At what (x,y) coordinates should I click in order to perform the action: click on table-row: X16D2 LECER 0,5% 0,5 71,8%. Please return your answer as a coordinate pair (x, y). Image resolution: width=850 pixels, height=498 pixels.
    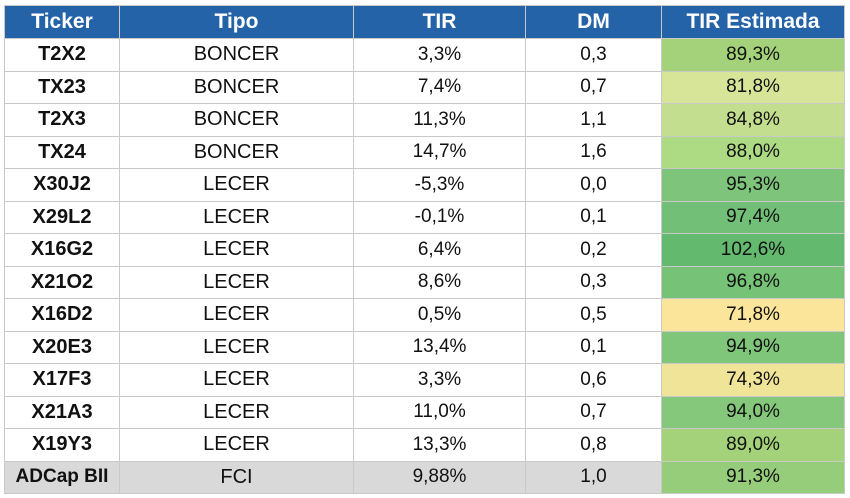
    Looking at the image, I should click on (424, 315).